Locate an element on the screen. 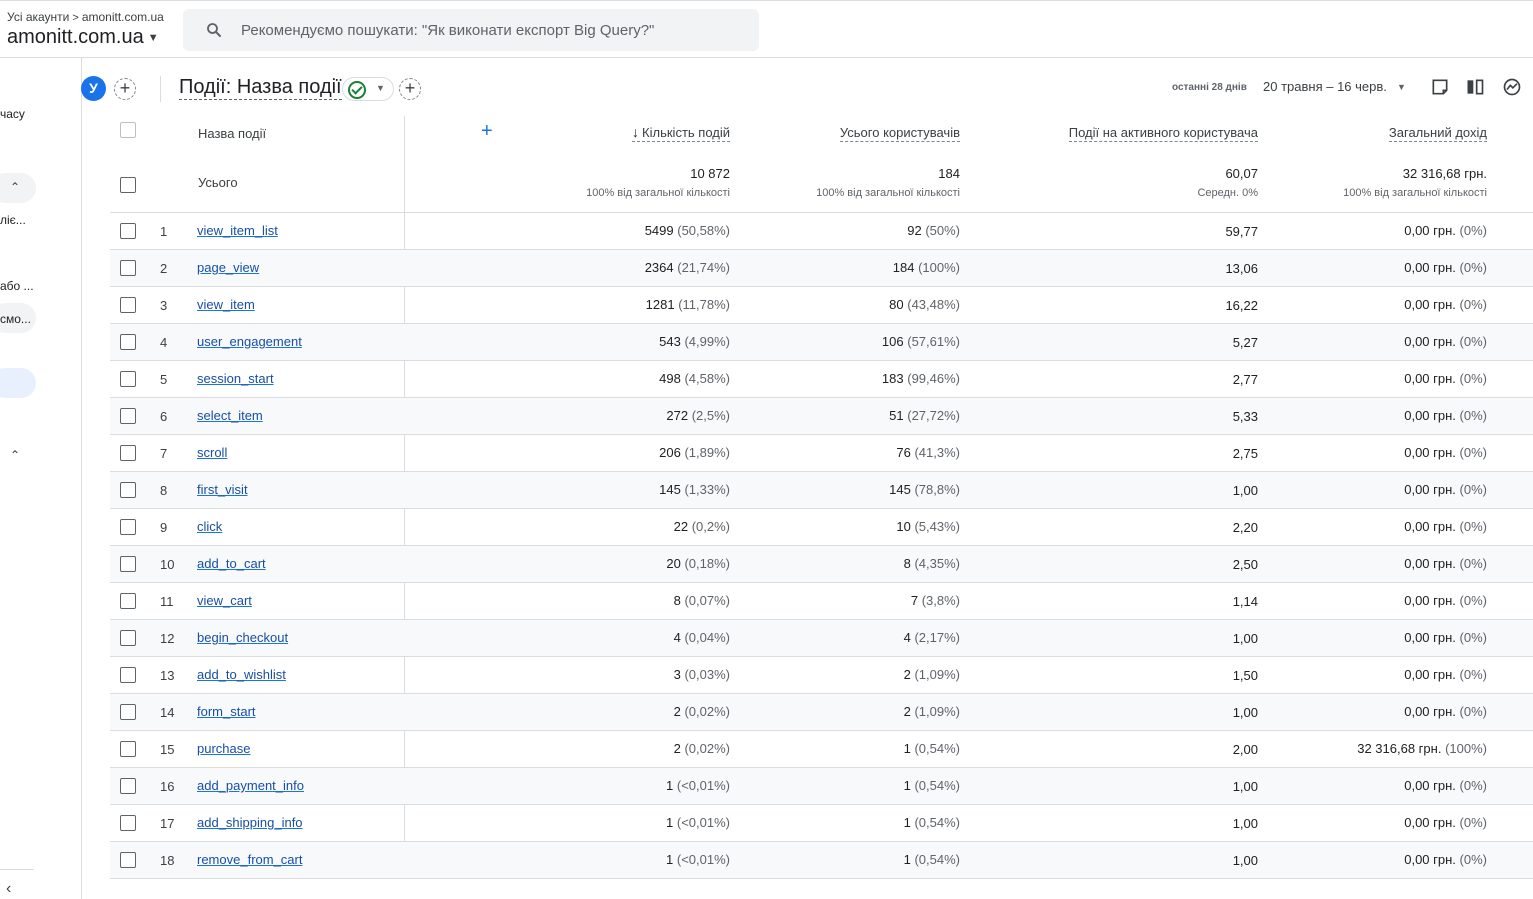 Image resolution: width=1533 pixels, height=899 pixels. nav-item-1: часу is located at coordinates (12, 114).